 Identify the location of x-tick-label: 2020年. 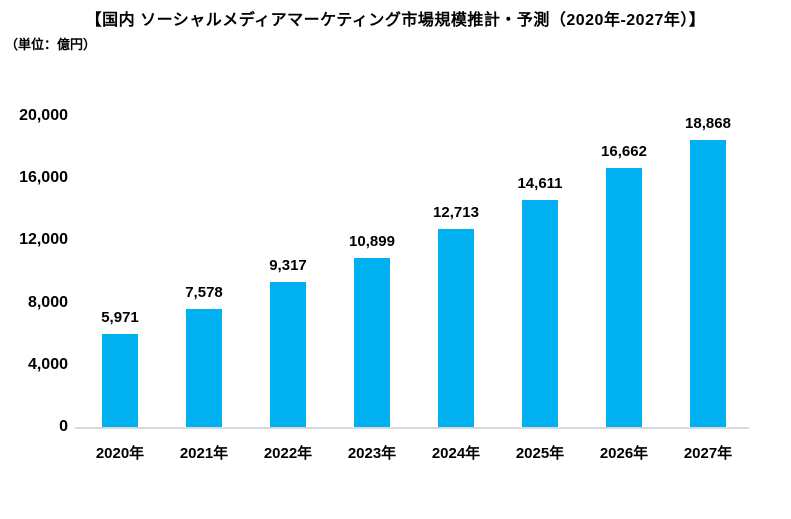
(120, 453).